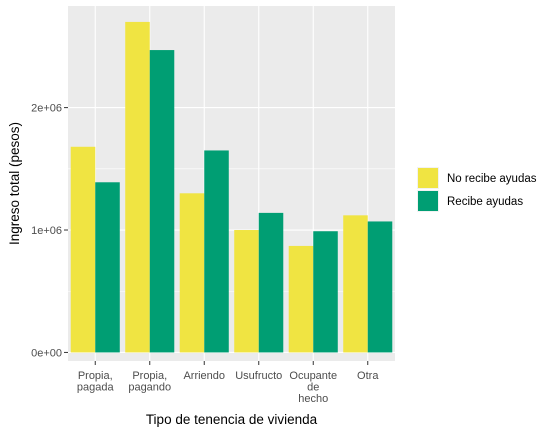  Describe the element at coordinates (14, 183) in the screenshot. I see `y-axis-title: Ingreso total (pesos)` at that location.